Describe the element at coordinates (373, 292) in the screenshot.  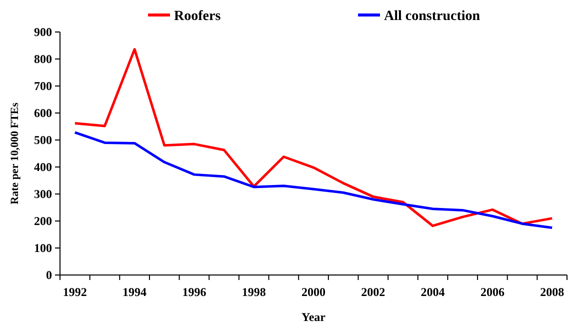
I see `x-tick-label: 2002` at that location.